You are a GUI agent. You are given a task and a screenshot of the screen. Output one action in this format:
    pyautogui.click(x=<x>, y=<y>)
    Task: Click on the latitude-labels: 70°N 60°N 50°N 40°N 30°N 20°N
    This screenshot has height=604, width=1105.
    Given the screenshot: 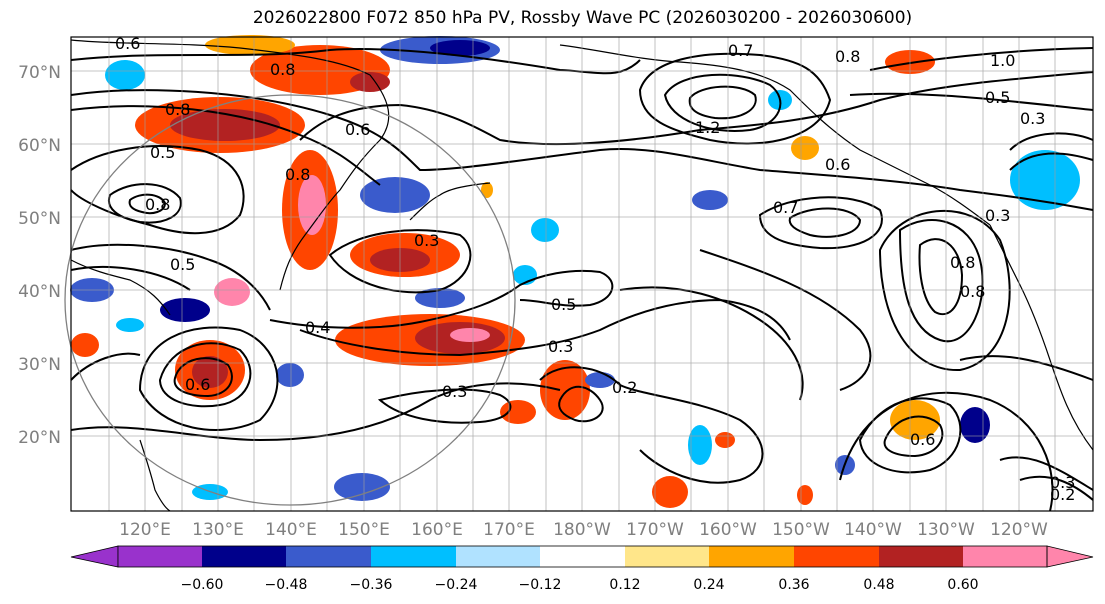 What is the action you would take?
    pyautogui.click(x=39, y=255)
    